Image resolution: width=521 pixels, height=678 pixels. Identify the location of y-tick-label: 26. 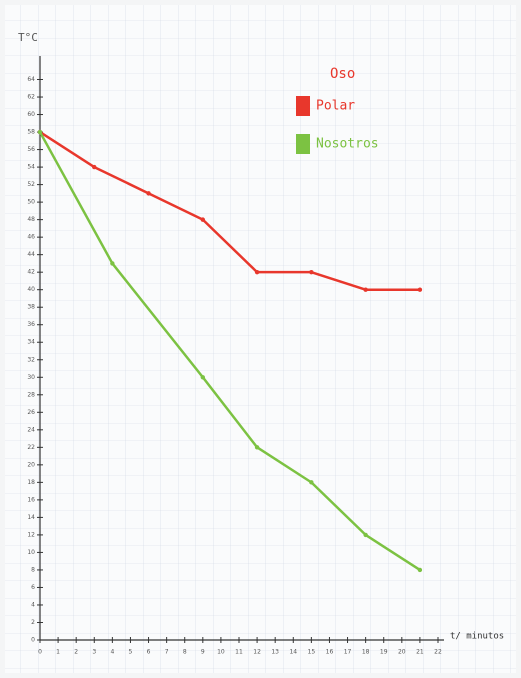
(31, 412).